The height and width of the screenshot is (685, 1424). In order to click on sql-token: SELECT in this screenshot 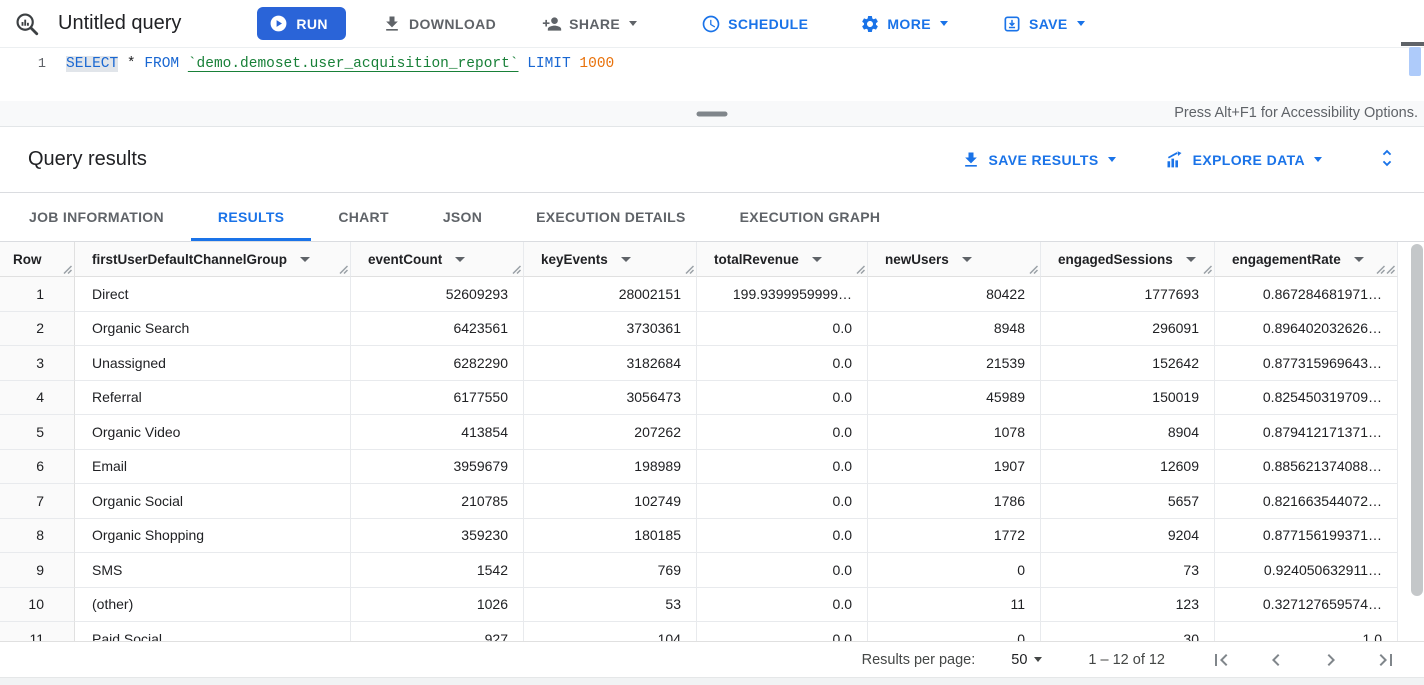, I will do `click(92, 64)`.